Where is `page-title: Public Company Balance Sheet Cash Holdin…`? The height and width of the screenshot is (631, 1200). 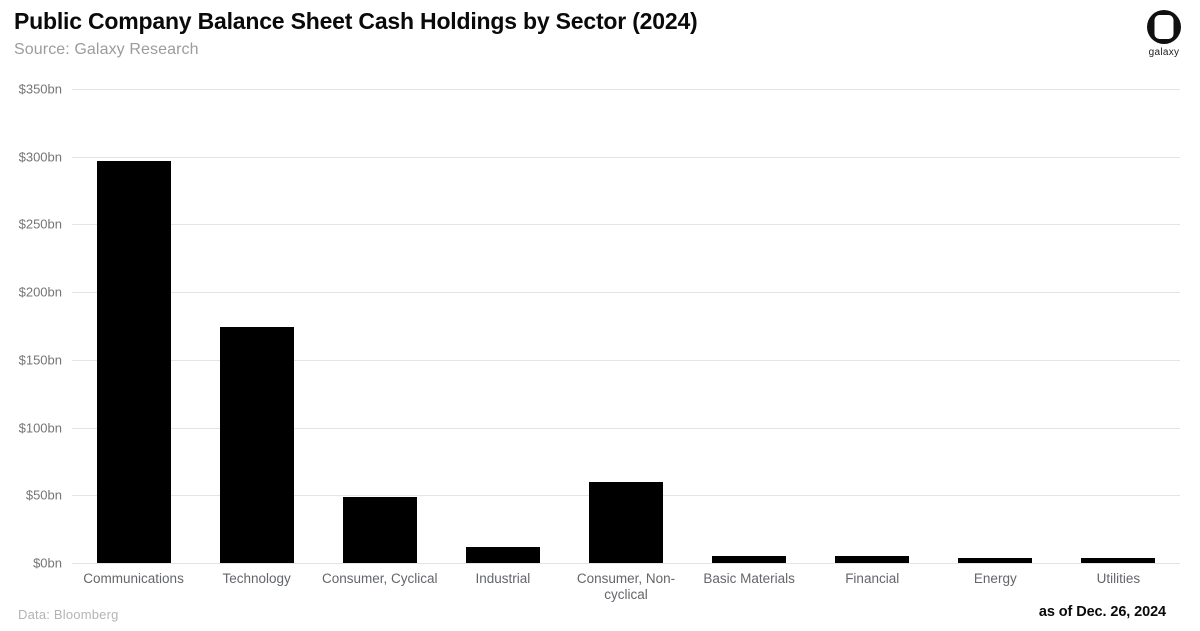 page-title: Public Company Balance Sheet Cash Holdin… is located at coordinates (356, 21).